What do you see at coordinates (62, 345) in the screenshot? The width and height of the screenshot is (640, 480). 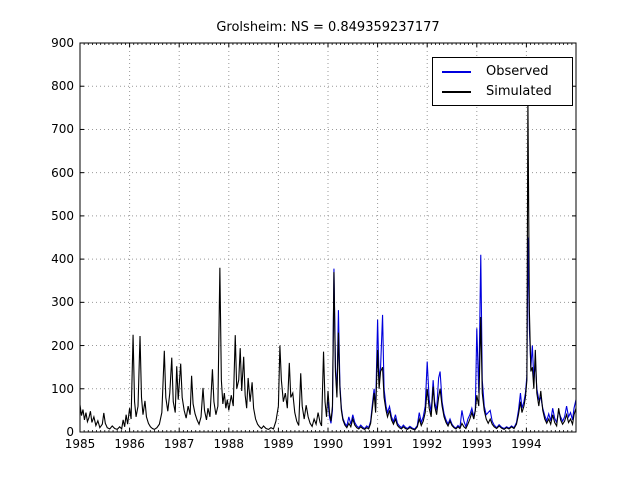 I see `y-tick-label: 200` at bounding box center [62, 345].